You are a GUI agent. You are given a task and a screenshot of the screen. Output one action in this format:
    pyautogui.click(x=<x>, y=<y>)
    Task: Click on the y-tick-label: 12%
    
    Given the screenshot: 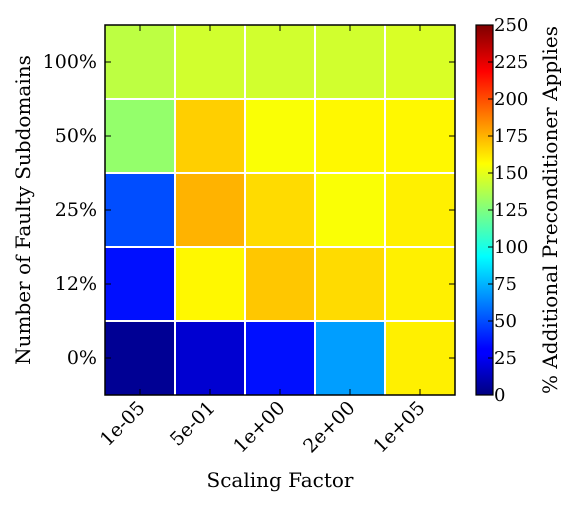 What is the action you would take?
    pyautogui.click(x=76, y=284)
    